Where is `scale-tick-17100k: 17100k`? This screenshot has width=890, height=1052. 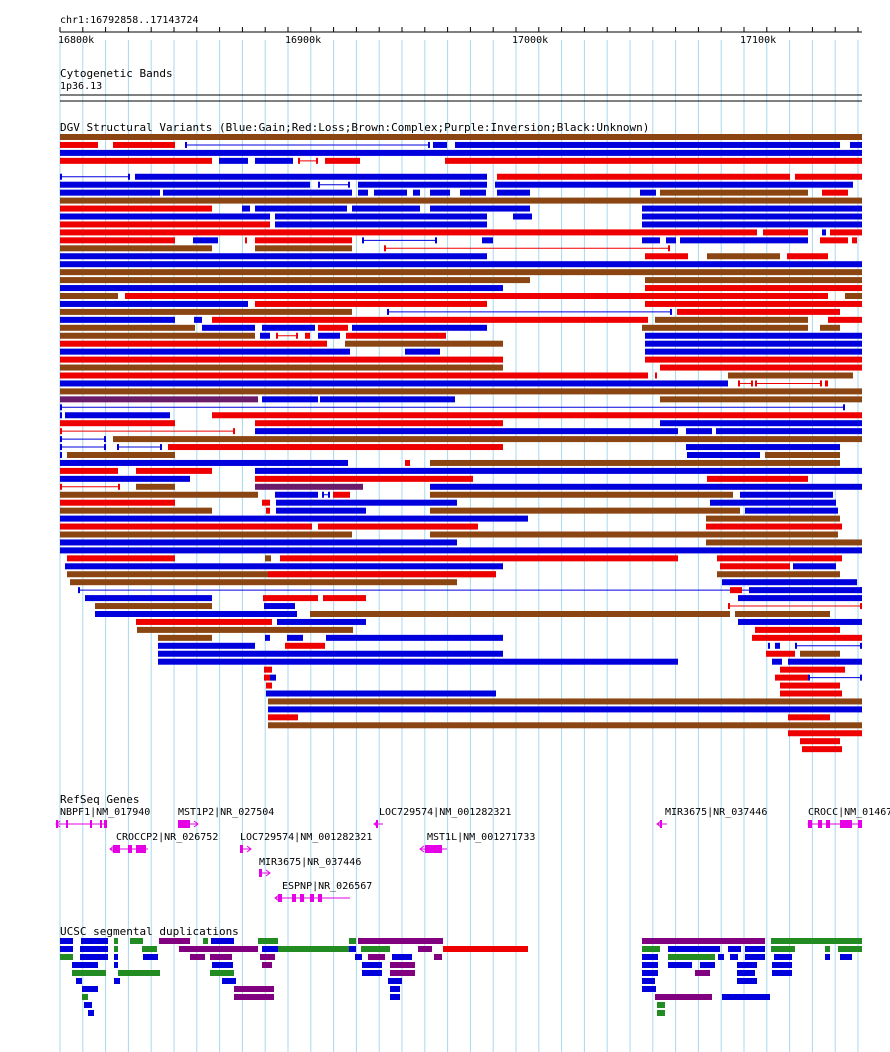 scale-tick-17100k: 17100k is located at coordinates (758, 40).